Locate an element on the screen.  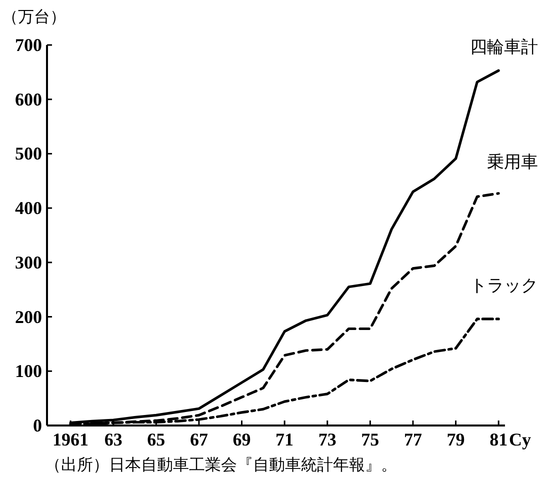
x-tick-label: 63 is located at coordinates (113, 440).